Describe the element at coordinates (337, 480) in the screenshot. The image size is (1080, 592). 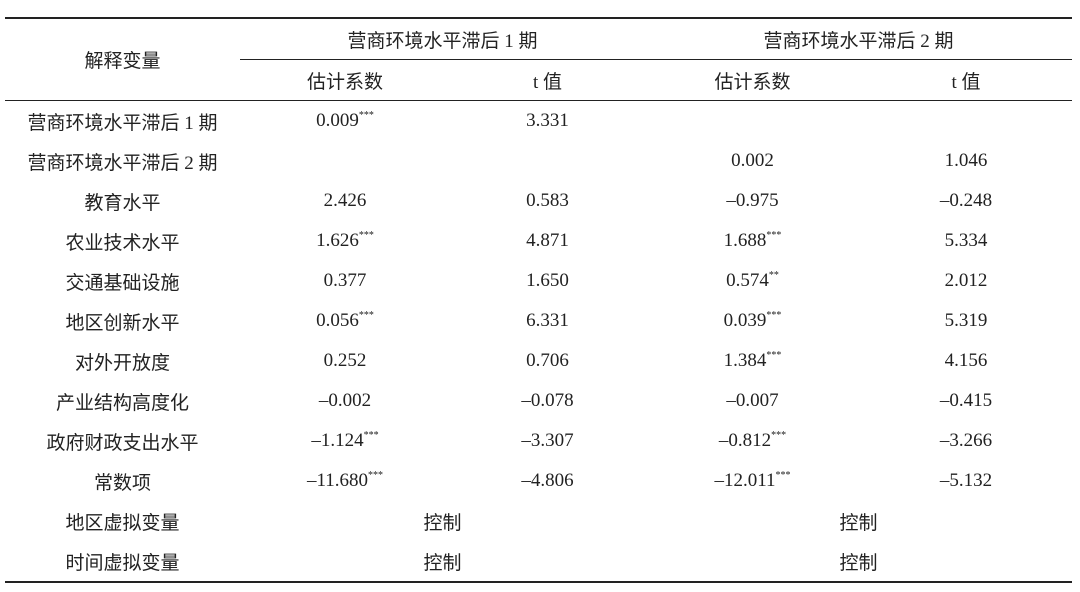
I see `cell-value: –11.680` at that location.